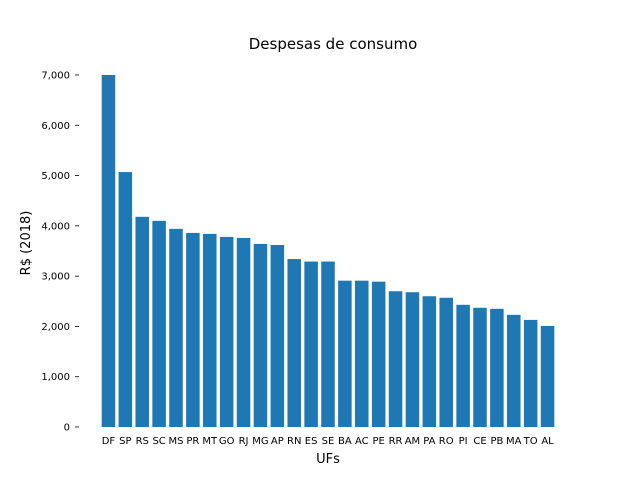 Image resolution: width=640 pixels, height=480 pixels. What do you see at coordinates (176, 441) in the screenshot?
I see `x-tick-label: MS` at bounding box center [176, 441].